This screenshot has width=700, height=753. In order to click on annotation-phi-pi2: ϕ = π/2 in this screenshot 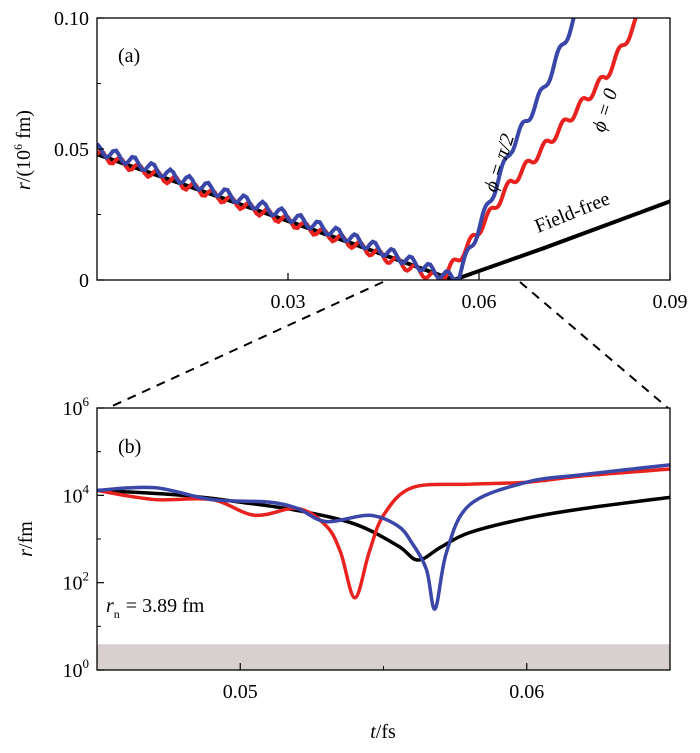, I will do `click(499, 162)`.